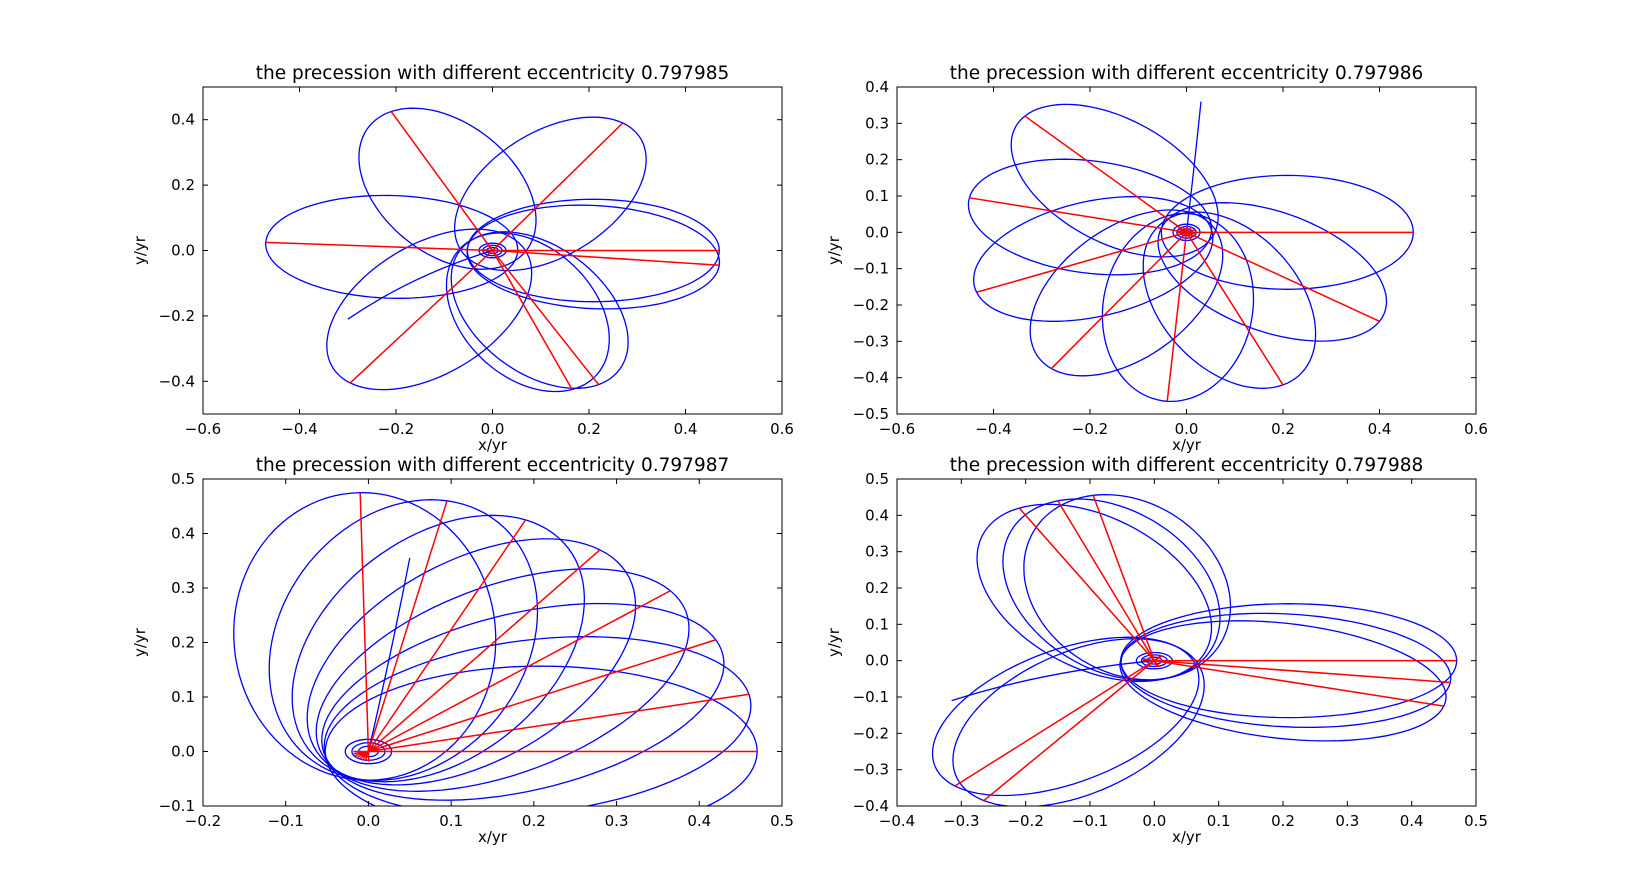 The image size is (1626, 887). I want to click on x-tick-label: 0.6, so click(782, 429).